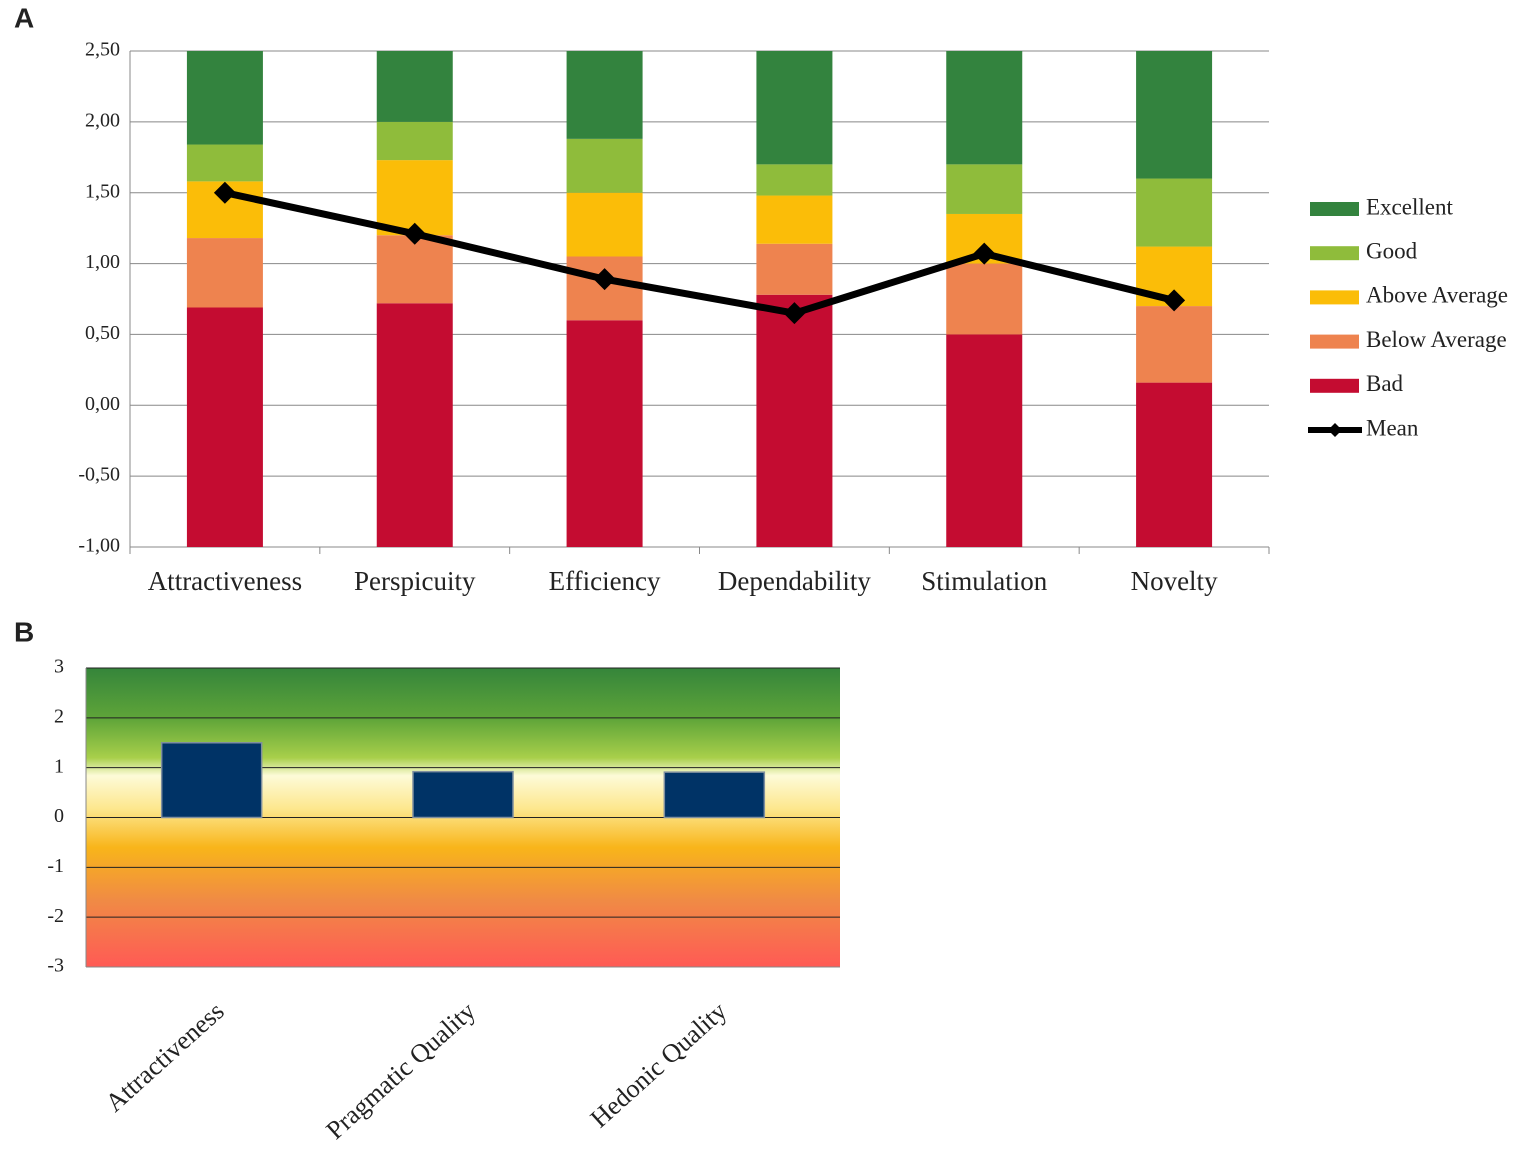 The height and width of the screenshot is (1172, 1535). Describe the element at coordinates (1436, 339) in the screenshot. I see `legend-label: Below Average` at that location.